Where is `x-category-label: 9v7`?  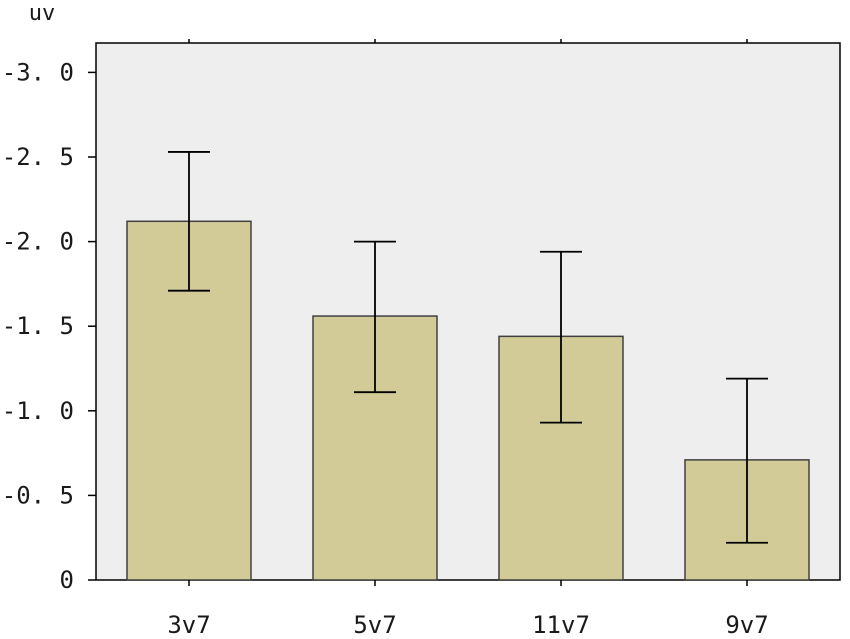
x-category-label: 9v7 is located at coordinates (746, 625).